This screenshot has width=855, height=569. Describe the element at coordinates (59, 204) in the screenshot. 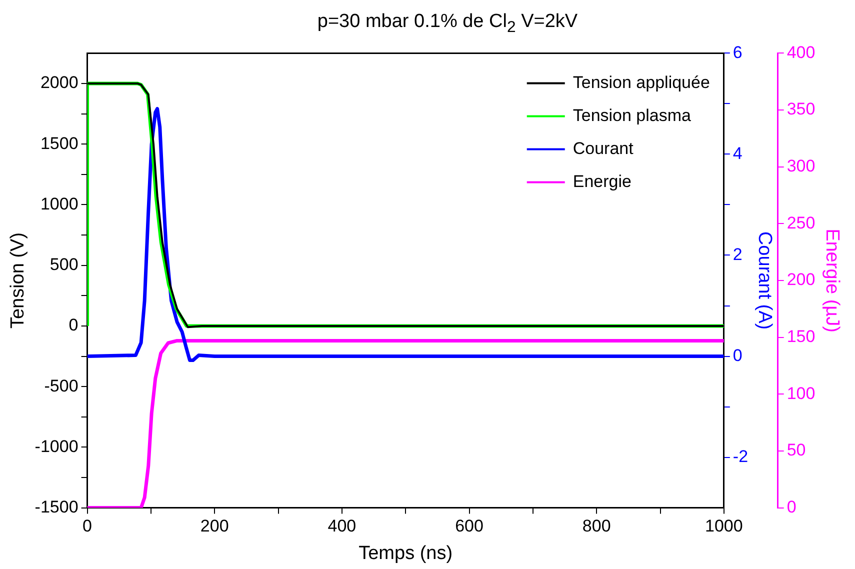

I see `y-tick-label: 1000` at that location.